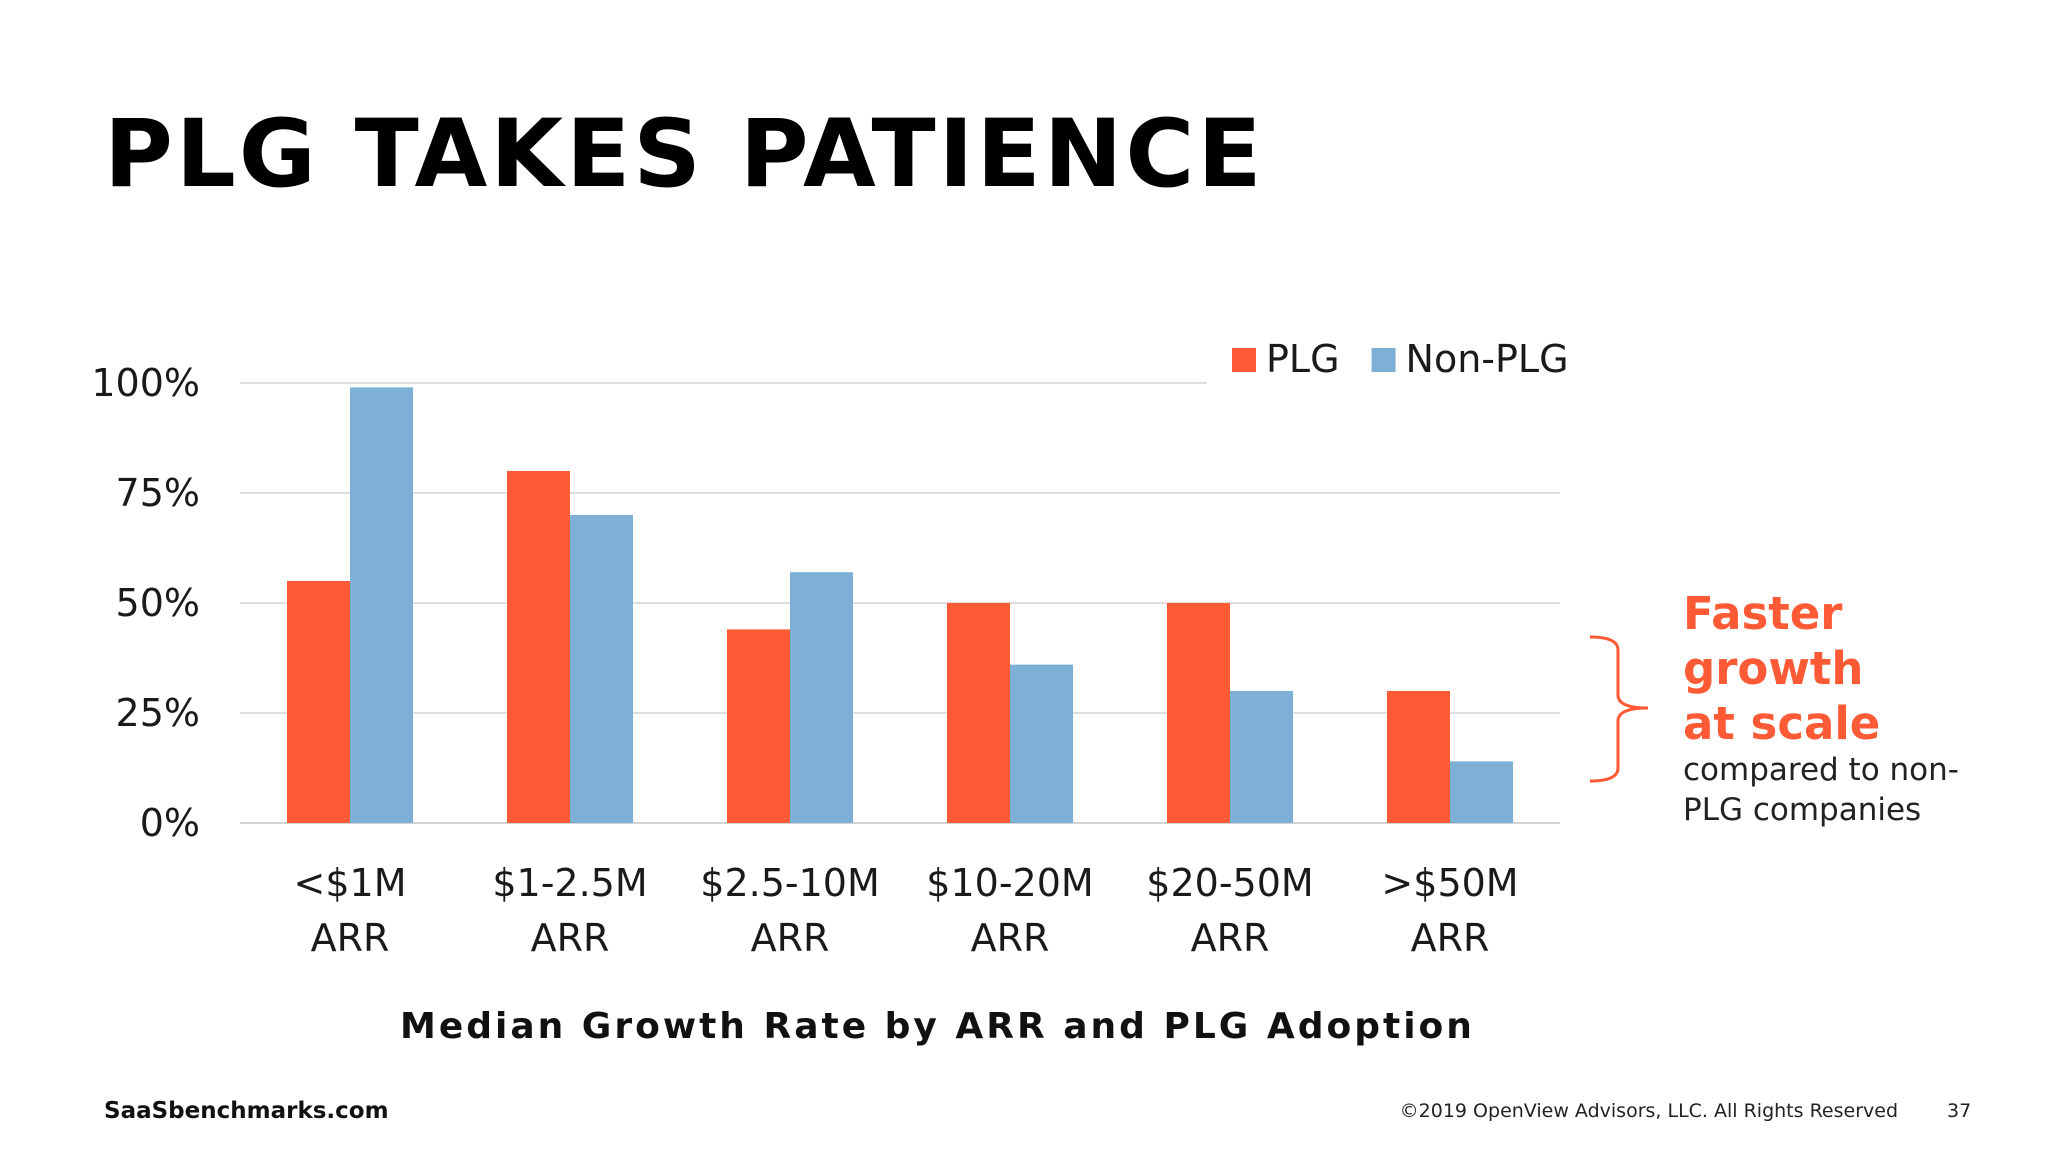  What do you see at coordinates (1487, 359) in the screenshot?
I see `legend-label: Non-PLG` at bounding box center [1487, 359].